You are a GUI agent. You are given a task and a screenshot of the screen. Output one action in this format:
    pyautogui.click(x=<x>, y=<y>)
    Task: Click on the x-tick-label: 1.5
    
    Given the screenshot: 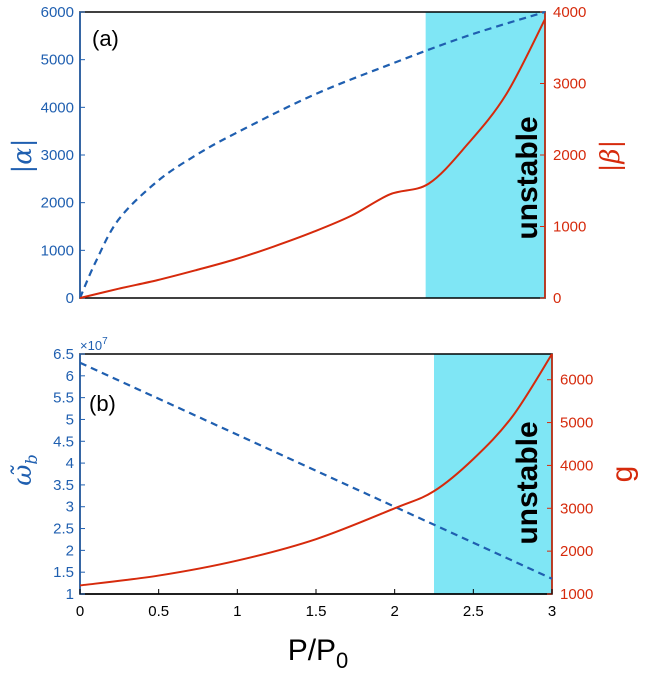 What is the action you would take?
    pyautogui.click(x=316, y=611)
    